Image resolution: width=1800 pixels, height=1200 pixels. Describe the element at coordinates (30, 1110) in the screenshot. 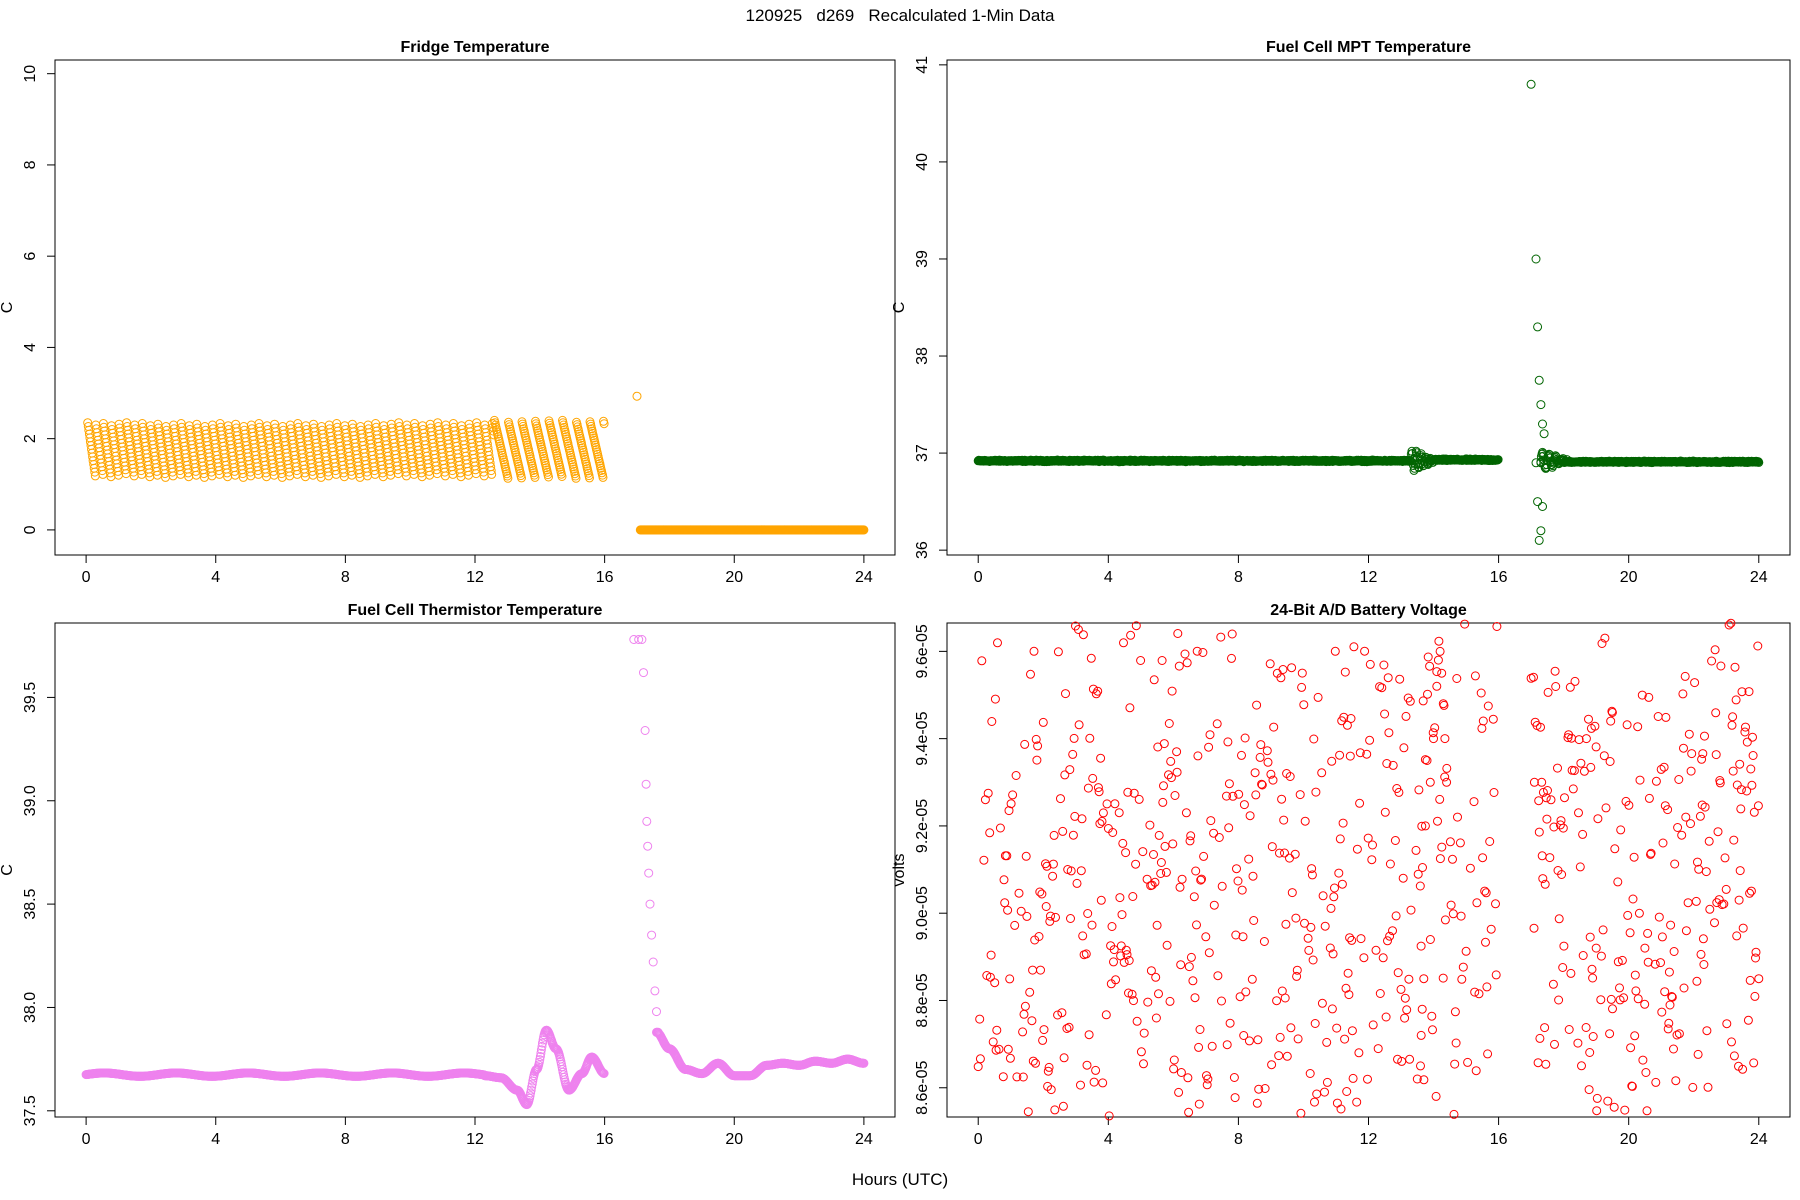

I see `y-tick-label: 37.5` at that location.